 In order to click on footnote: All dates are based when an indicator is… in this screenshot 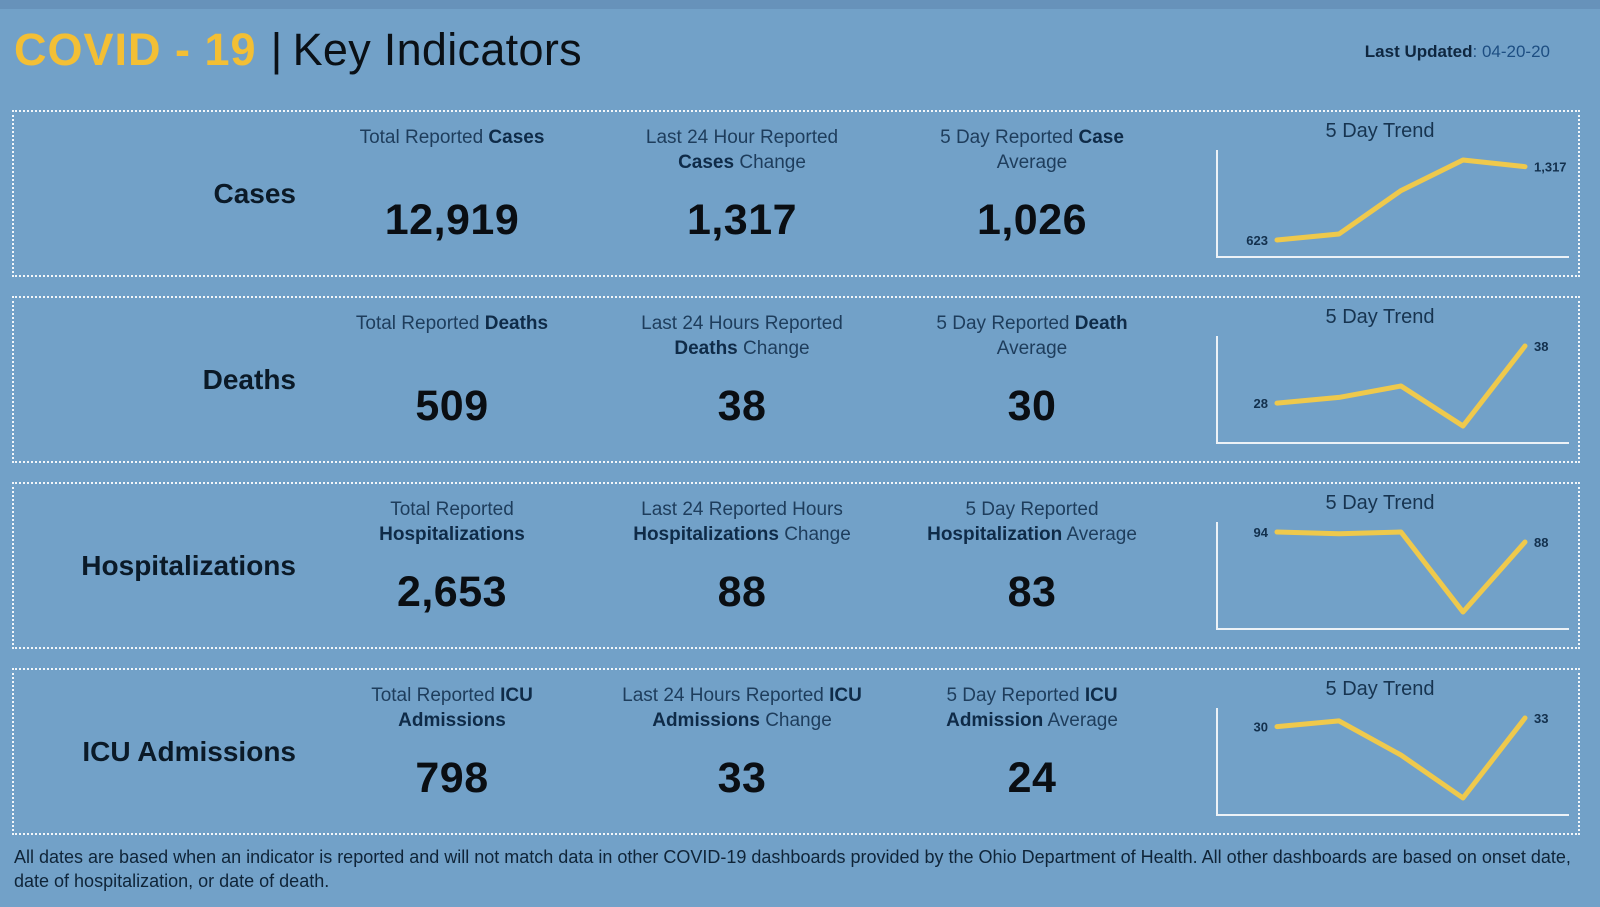, I will do `click(792, 869)`.